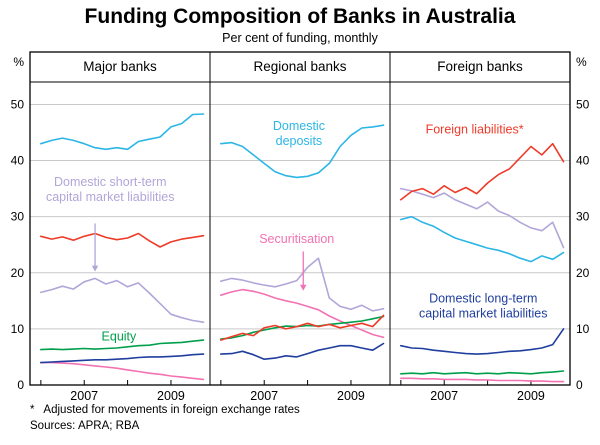  I want to click on panel-title: Foreign banks, so click(480, 66).